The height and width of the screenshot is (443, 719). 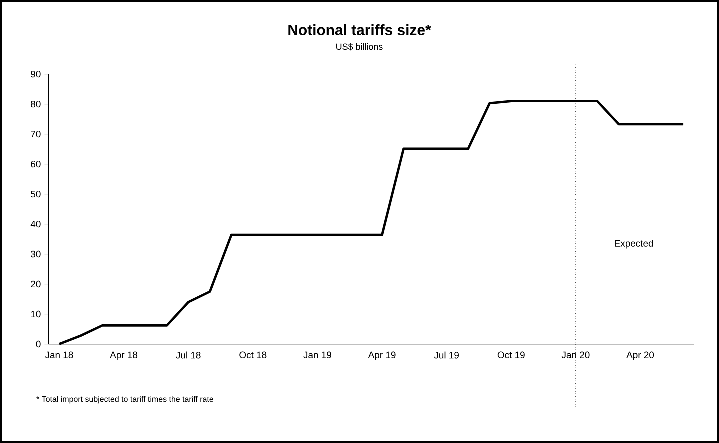 What do you see at coordinates (511, 355) in the screenshot?
I see `x-tick-label: Oct 19` at bounding box center [511, 355].